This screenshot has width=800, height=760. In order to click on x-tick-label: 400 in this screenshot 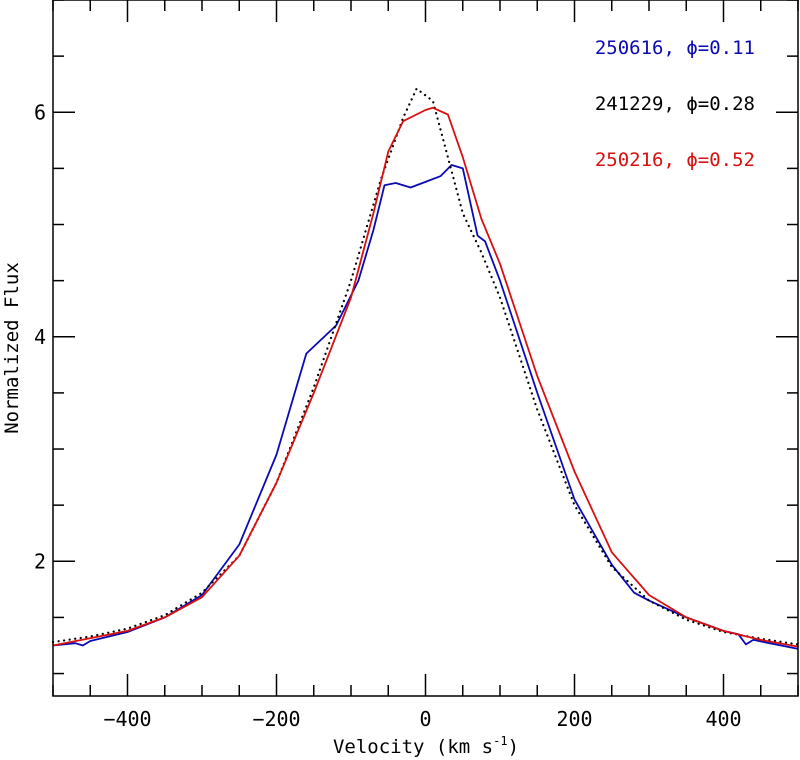, I will do `click(723, 719)`.